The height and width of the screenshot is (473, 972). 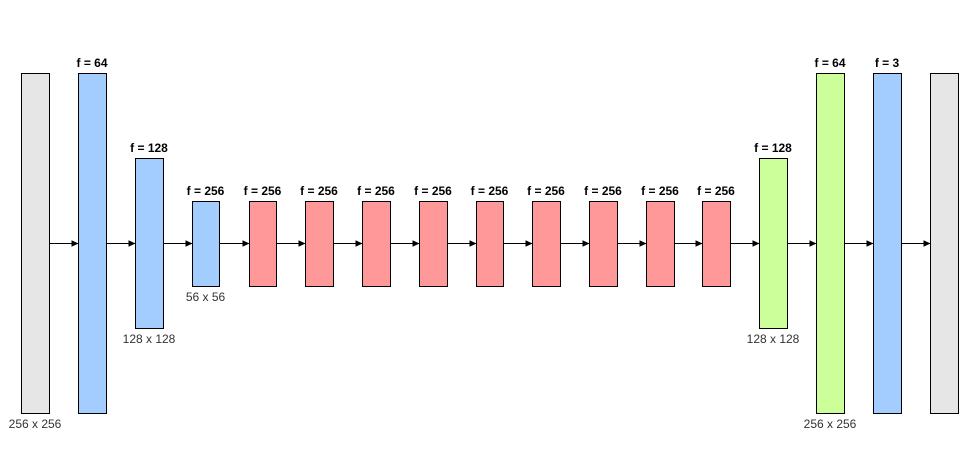 What do you see at coordinates (546, 244) in the screenshot?
I see `layer-block-10-residual` at bounding box center [546, 244].